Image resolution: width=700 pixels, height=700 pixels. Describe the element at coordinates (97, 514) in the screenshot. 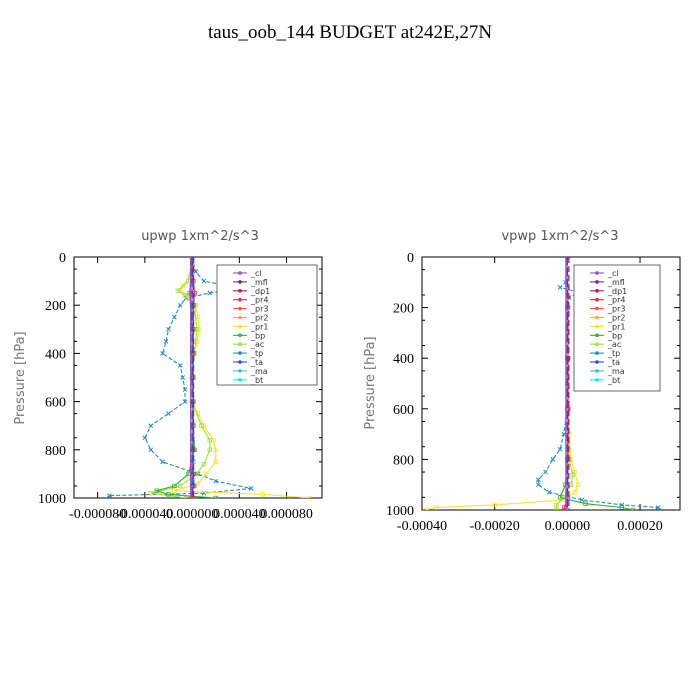

I see `x-tick-label: -0.000080` at that location.